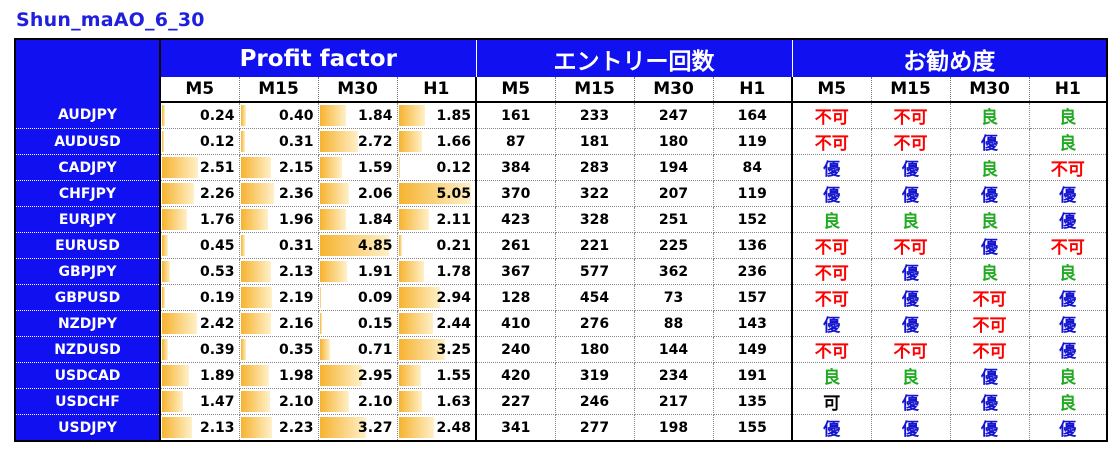  Describe the element at coordinates (217, 401) in the screenshot. I see `profit-factor-value: 1.47` at that location.